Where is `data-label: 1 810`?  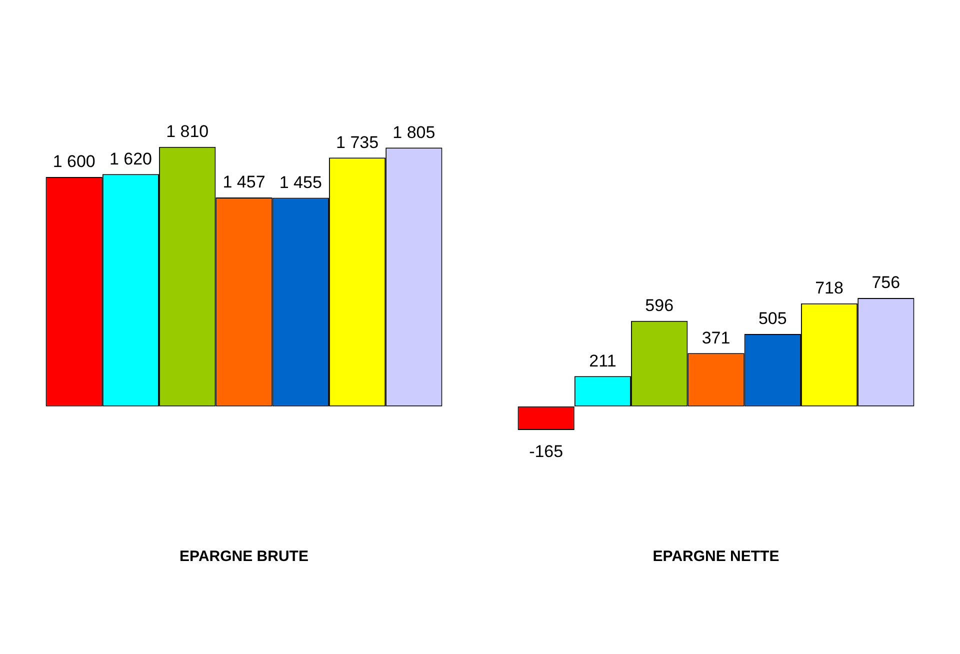 data-label: 1 810 is located at coordinates (187, 132).